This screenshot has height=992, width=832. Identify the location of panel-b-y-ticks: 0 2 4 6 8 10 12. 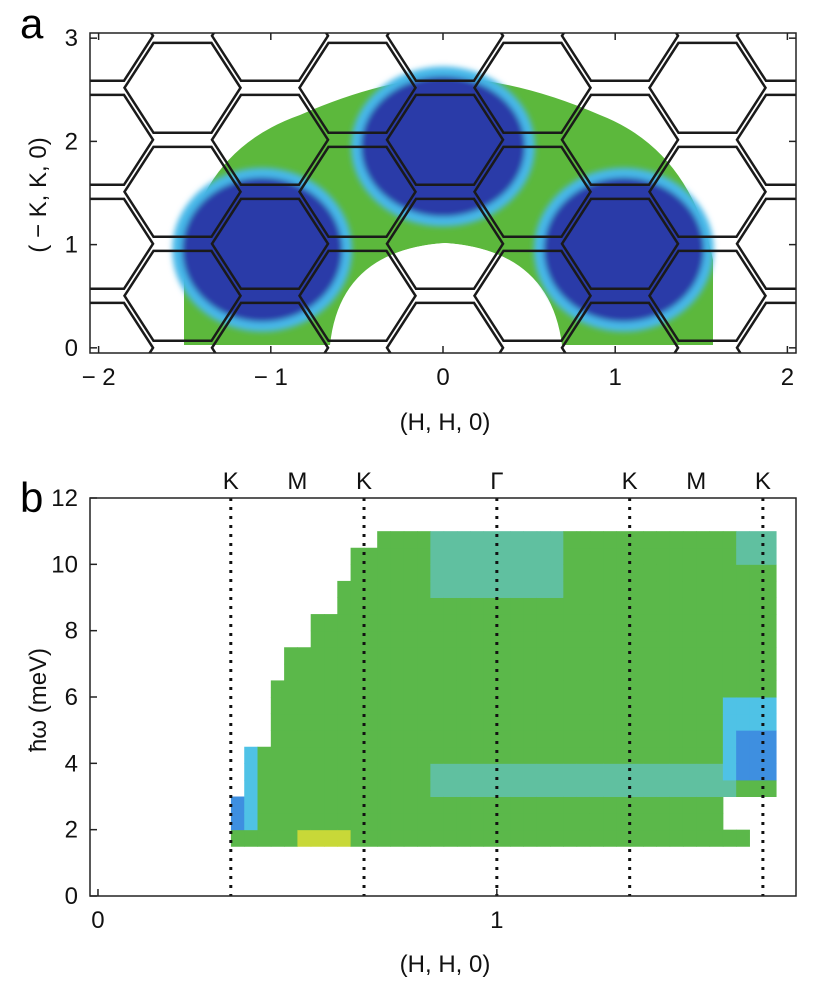
(74, 697).